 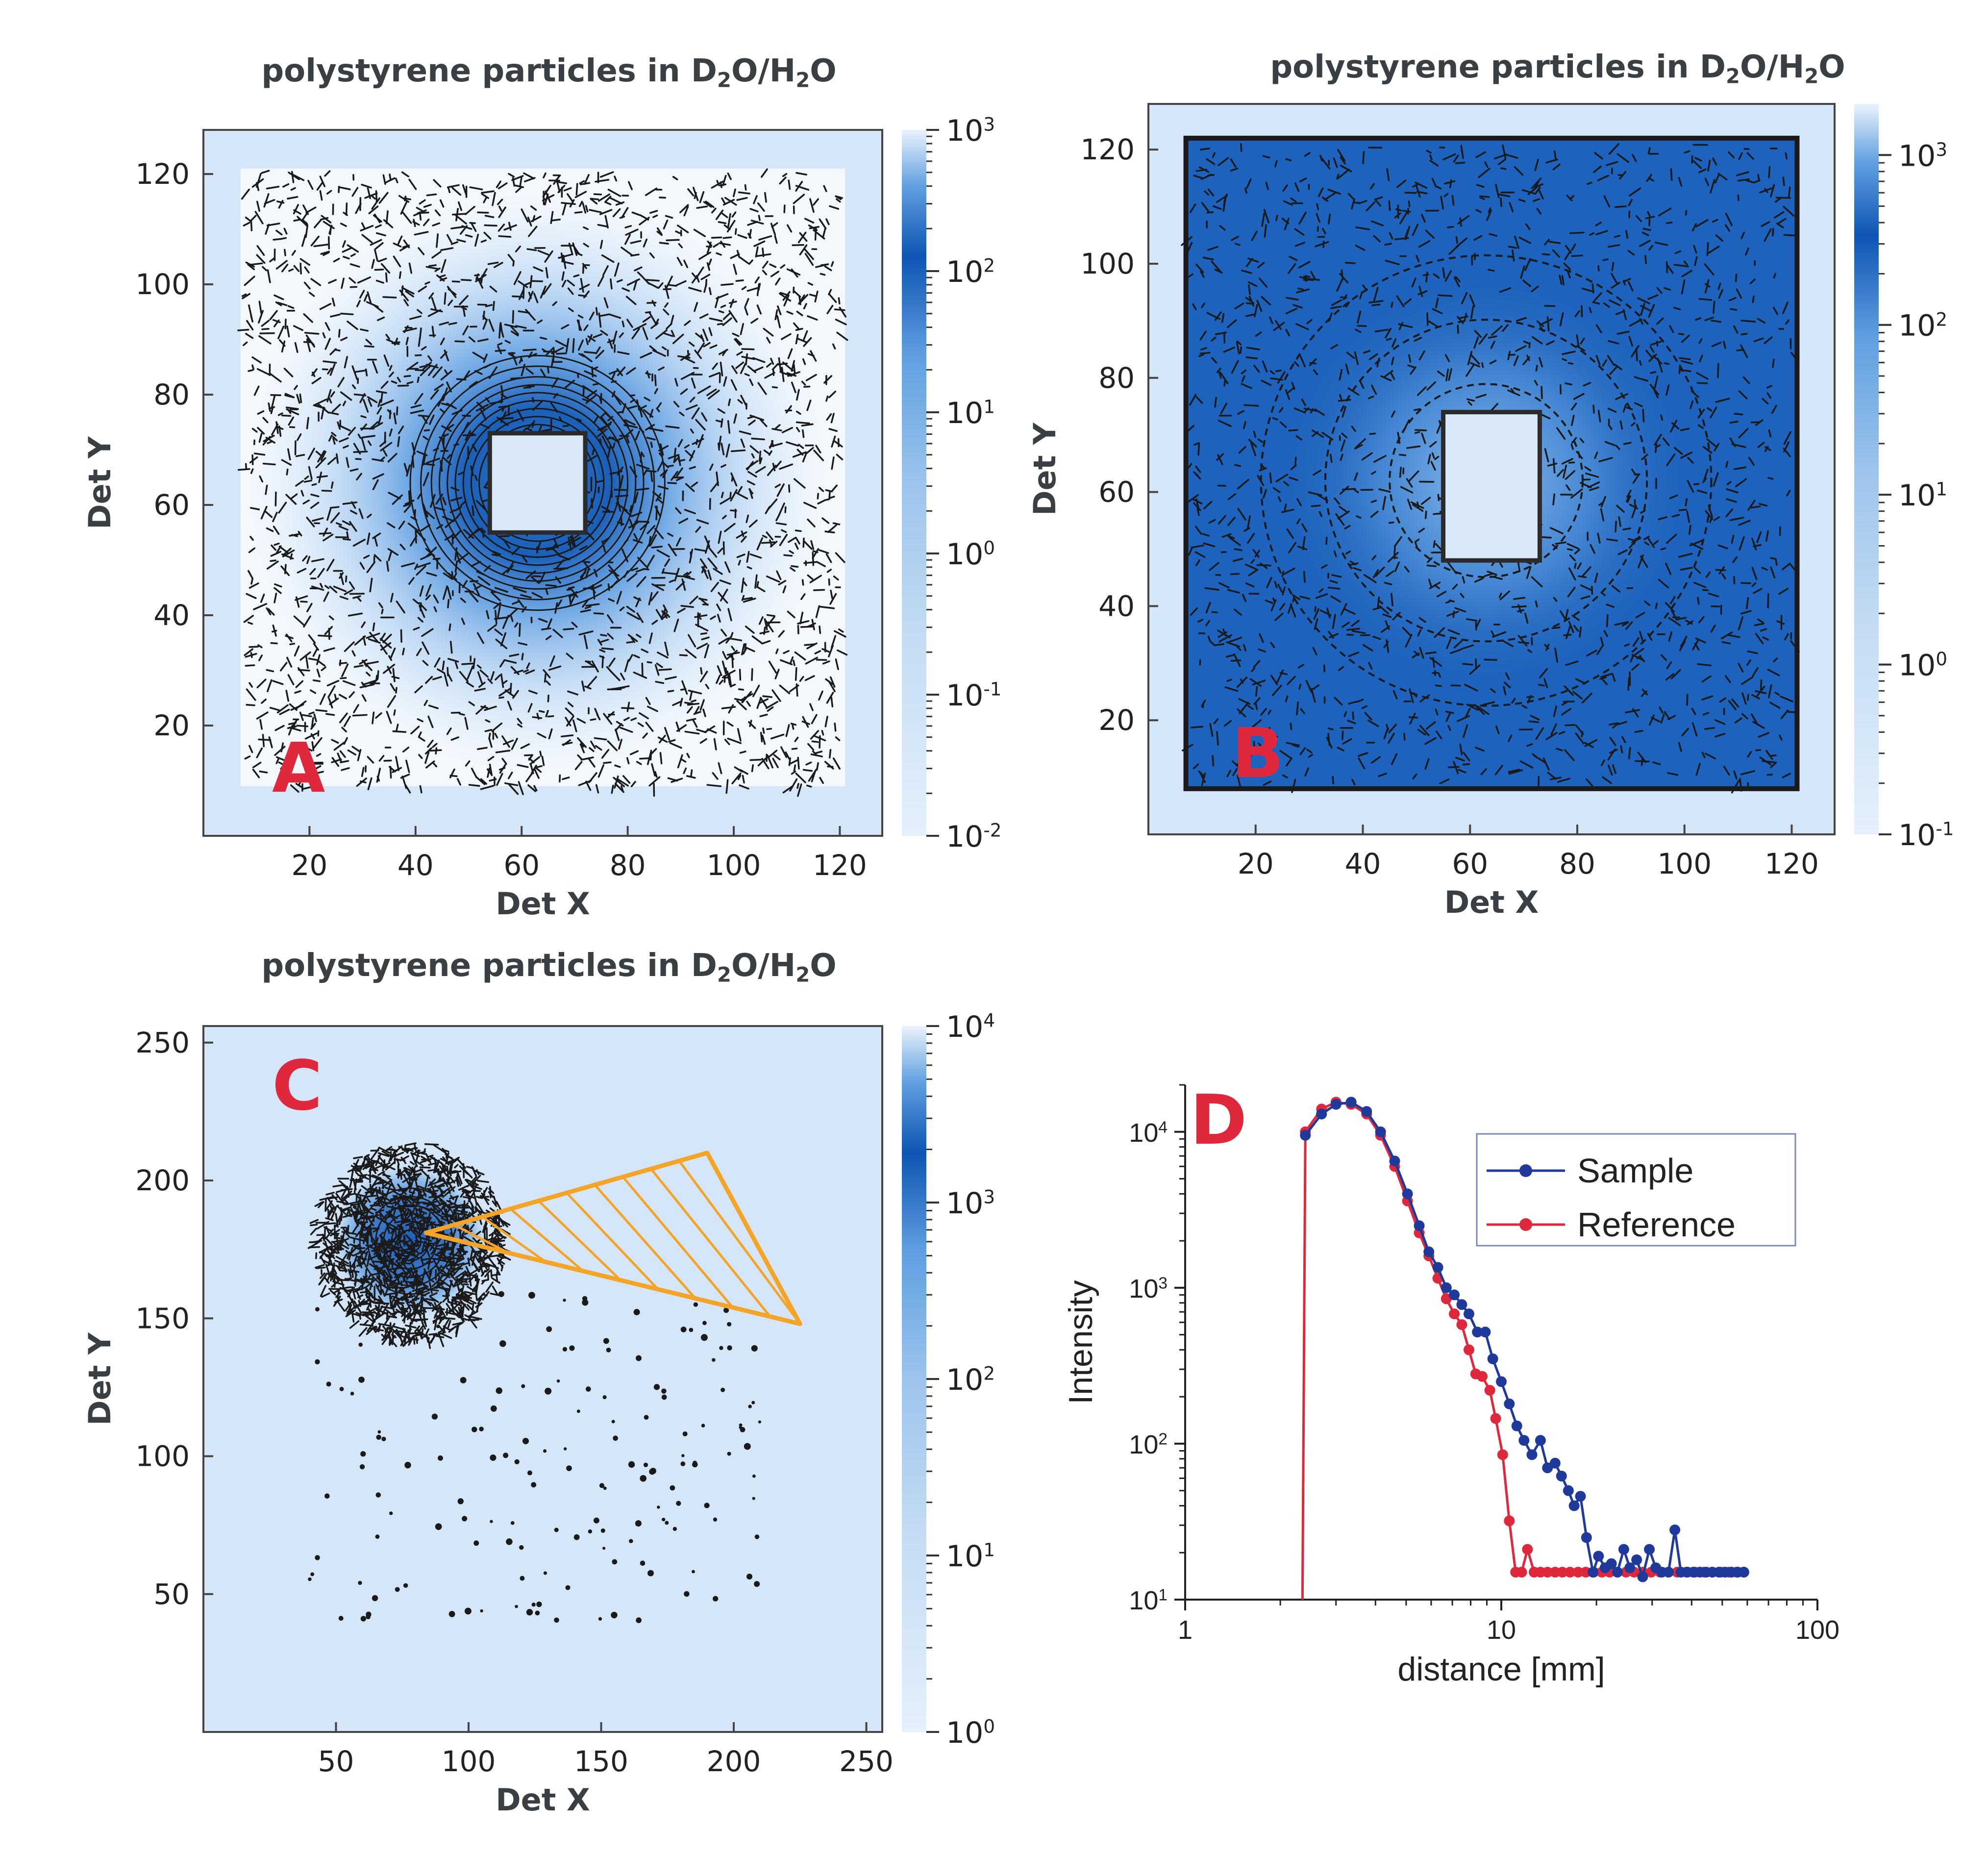 I want to click on colorbar-tick-label-base: 10, so click(x=1917, y=496).